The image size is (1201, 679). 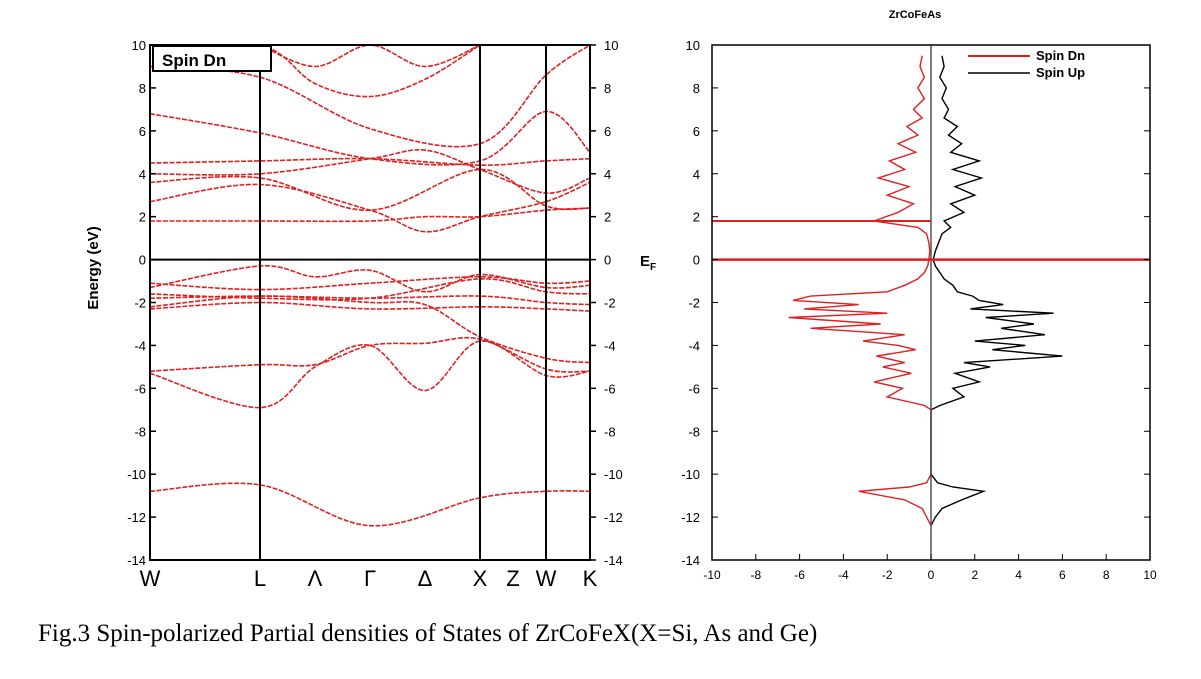 I want to click on band-y-tick-label-right: -10, so click(x=613, y=474).